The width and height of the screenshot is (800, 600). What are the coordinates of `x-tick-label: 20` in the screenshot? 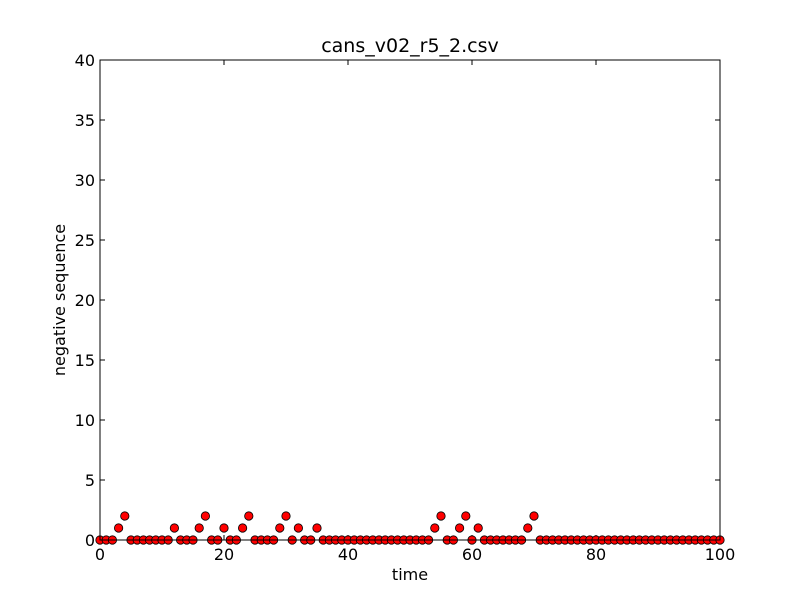 It's located at (224, 554).